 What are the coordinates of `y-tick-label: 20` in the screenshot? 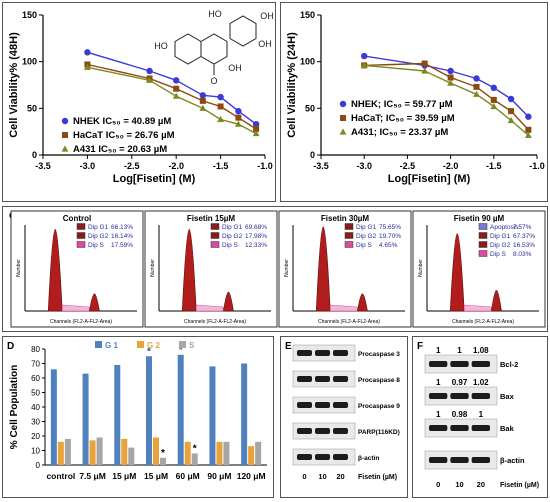 It's located at (35, 436).